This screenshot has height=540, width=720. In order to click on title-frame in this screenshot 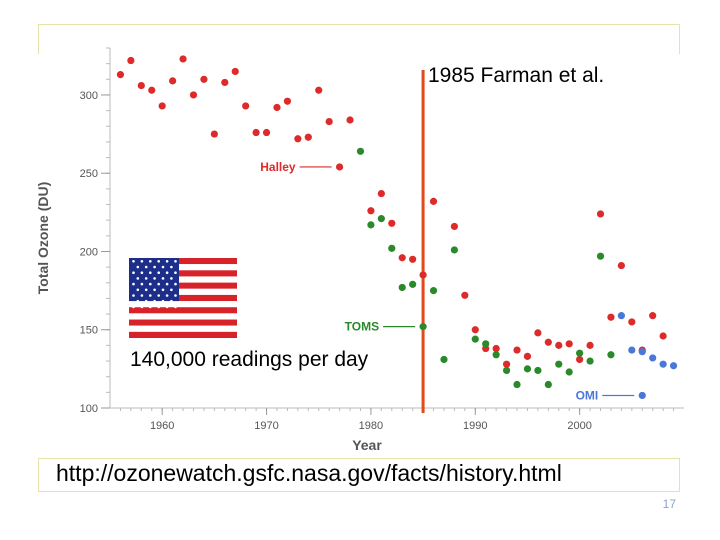, I will do `click(359, 39)`.